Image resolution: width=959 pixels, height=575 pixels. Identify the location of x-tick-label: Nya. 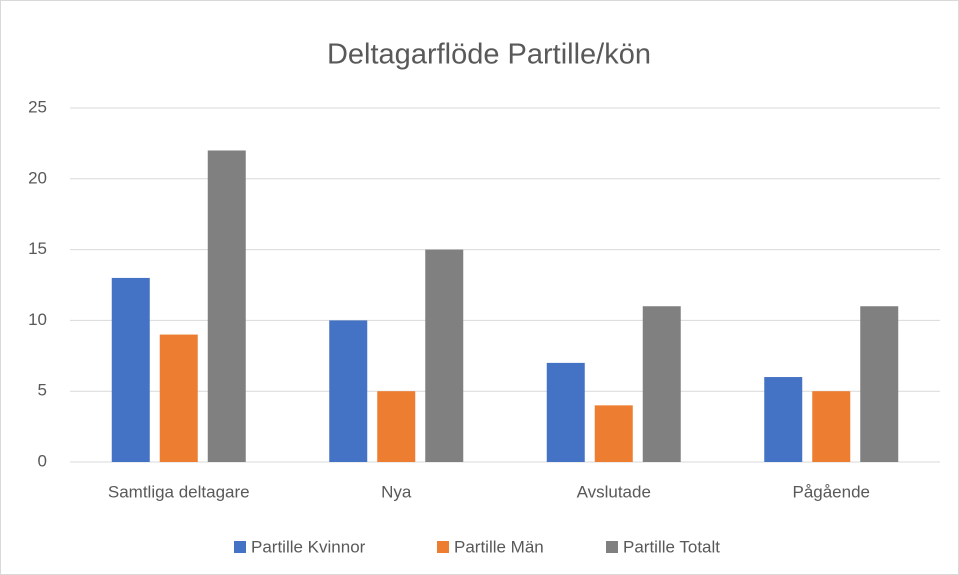
(396, 491).